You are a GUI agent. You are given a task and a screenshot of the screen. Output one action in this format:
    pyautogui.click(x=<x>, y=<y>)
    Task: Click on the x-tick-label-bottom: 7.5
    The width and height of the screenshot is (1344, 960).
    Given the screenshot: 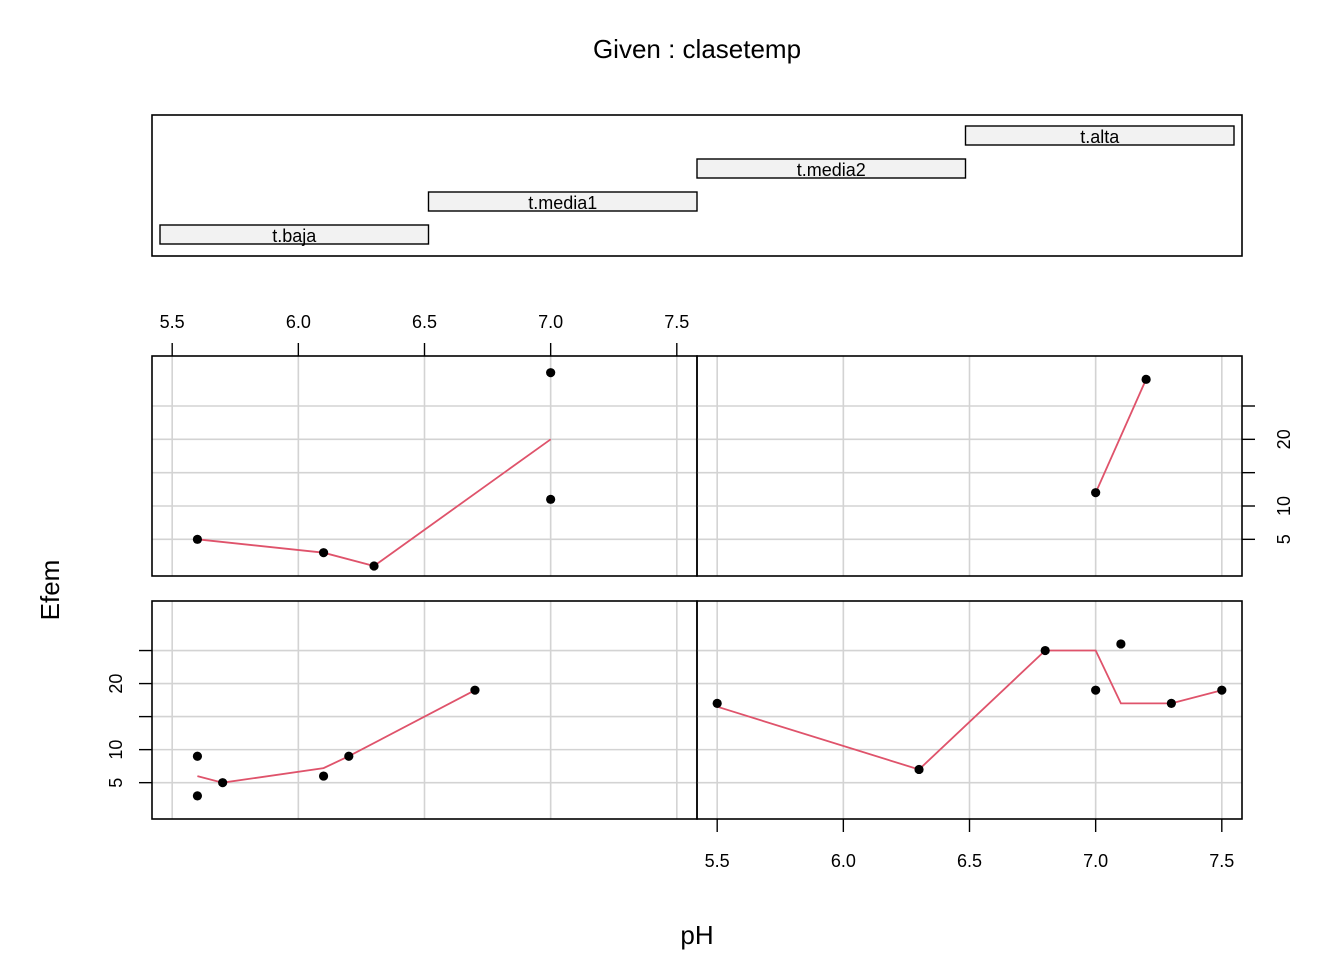 What is the action you would take?
    pyautogui.click(x=1221, y=861)
    